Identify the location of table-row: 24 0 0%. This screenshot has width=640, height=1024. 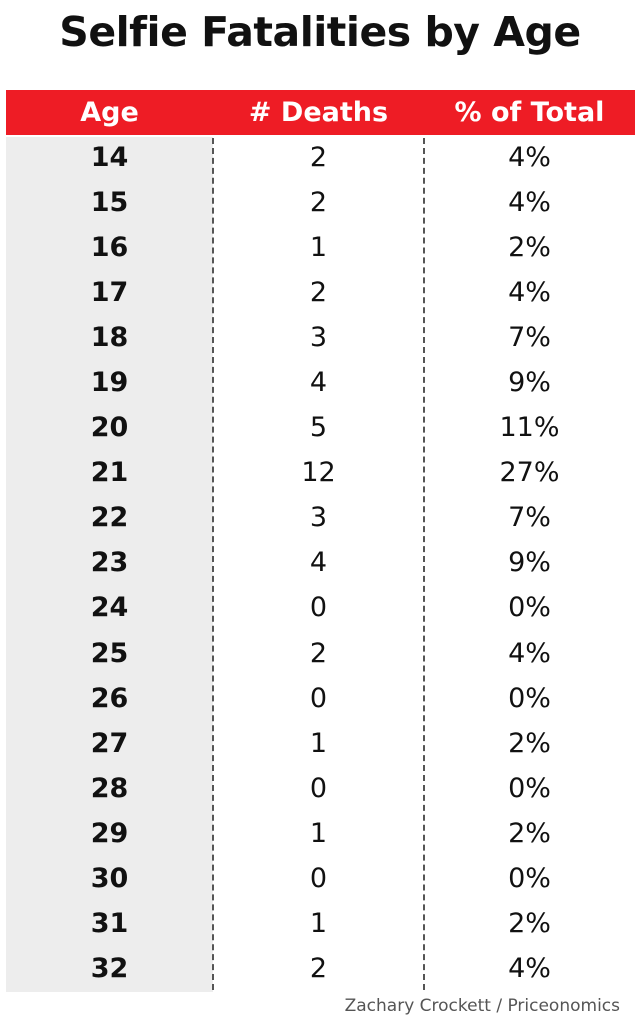
(320, 607).